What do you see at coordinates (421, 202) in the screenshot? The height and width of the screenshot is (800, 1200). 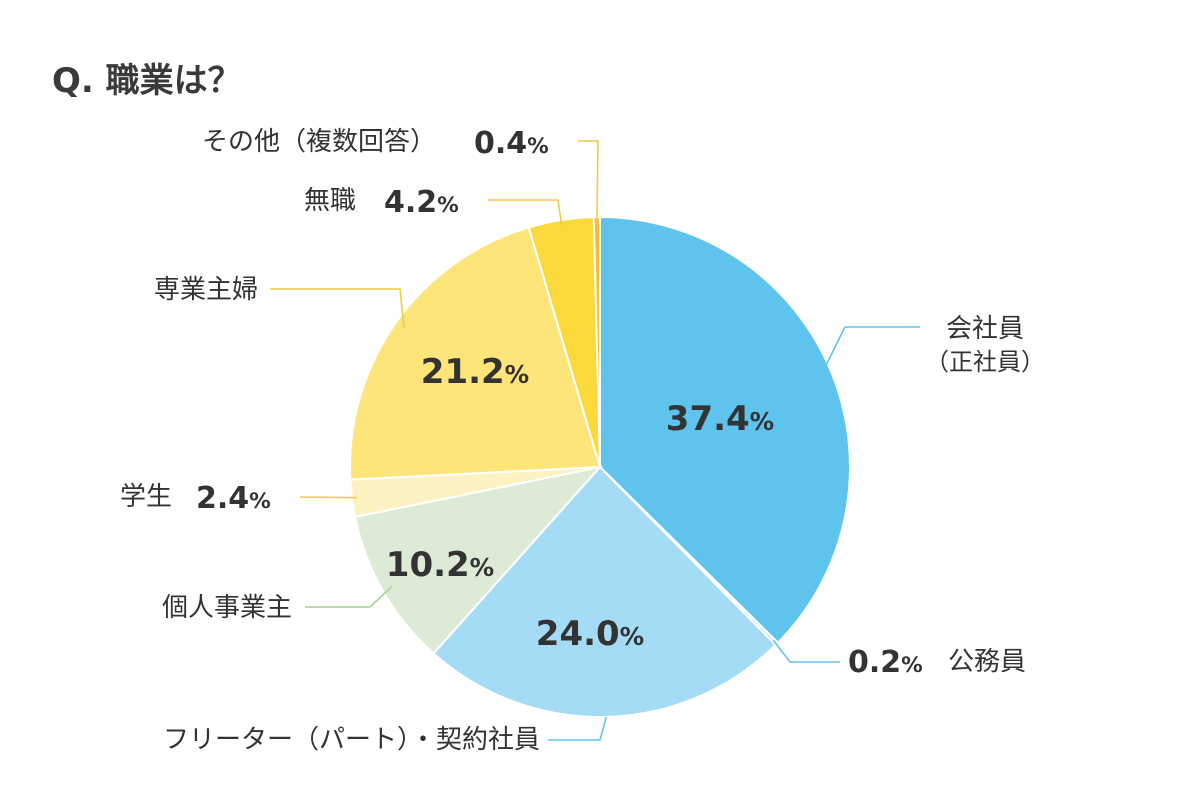 I see `value-label-7: 4.2%` at bounding box center [421, 202].